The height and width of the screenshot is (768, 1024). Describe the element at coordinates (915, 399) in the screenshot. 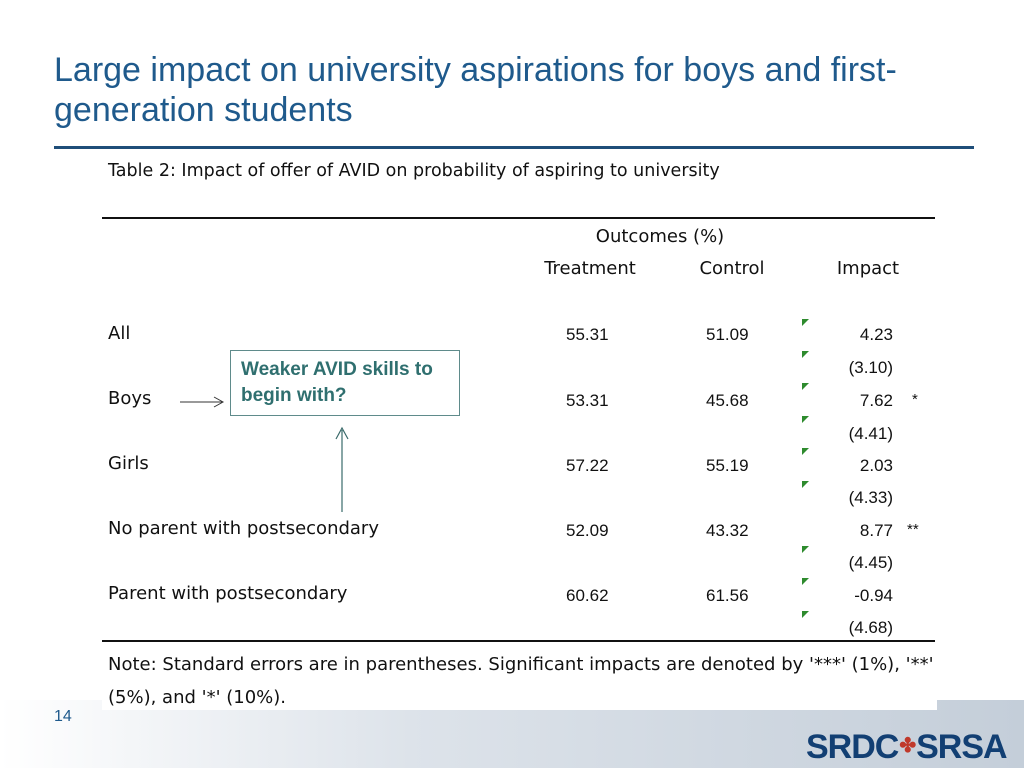

I see `significance-marker: *` at that location.